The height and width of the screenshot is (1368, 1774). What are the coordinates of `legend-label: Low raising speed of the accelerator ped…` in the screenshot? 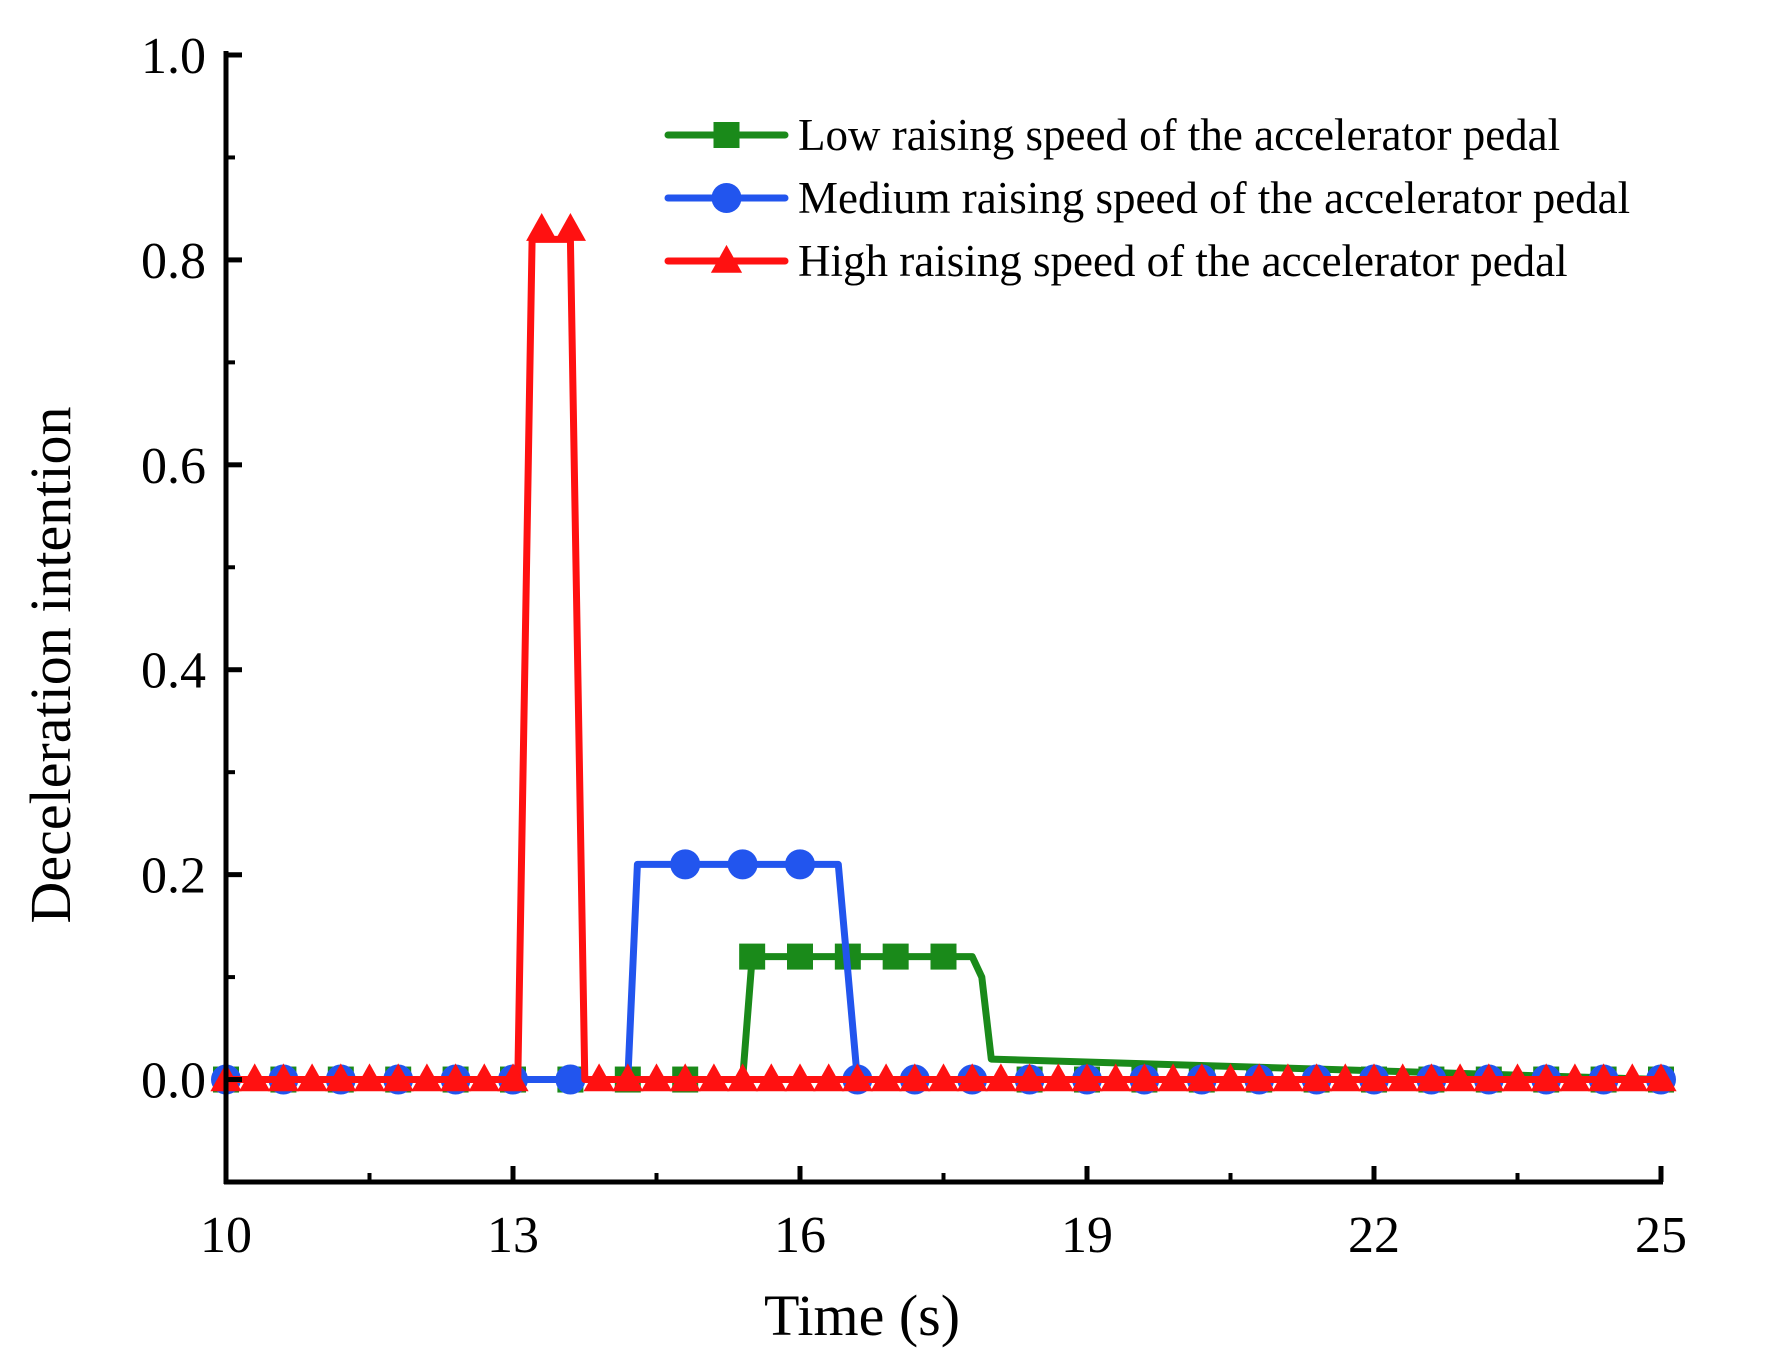 It's located at (1179, 135).